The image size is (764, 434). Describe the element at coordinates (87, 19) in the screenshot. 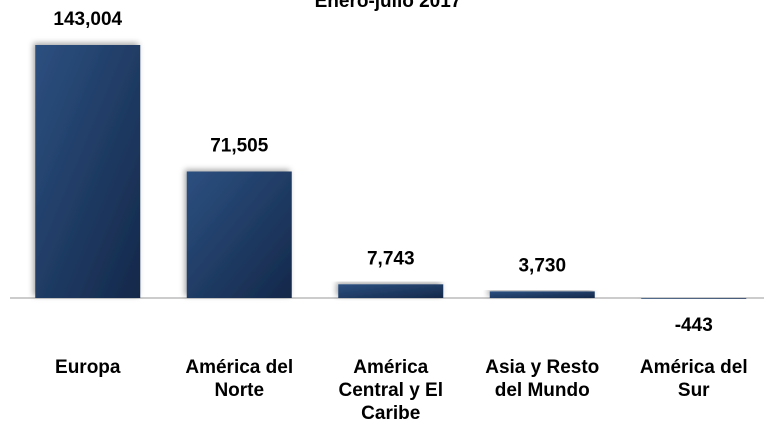

I see `value-label: 143,004` at that location.